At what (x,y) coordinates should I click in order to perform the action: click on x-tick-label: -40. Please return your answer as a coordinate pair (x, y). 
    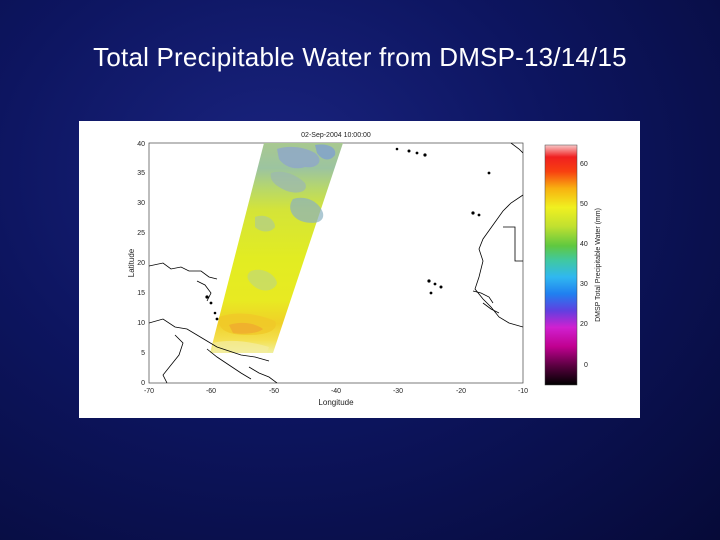
    Looking at the image, I should click on (336, 391).